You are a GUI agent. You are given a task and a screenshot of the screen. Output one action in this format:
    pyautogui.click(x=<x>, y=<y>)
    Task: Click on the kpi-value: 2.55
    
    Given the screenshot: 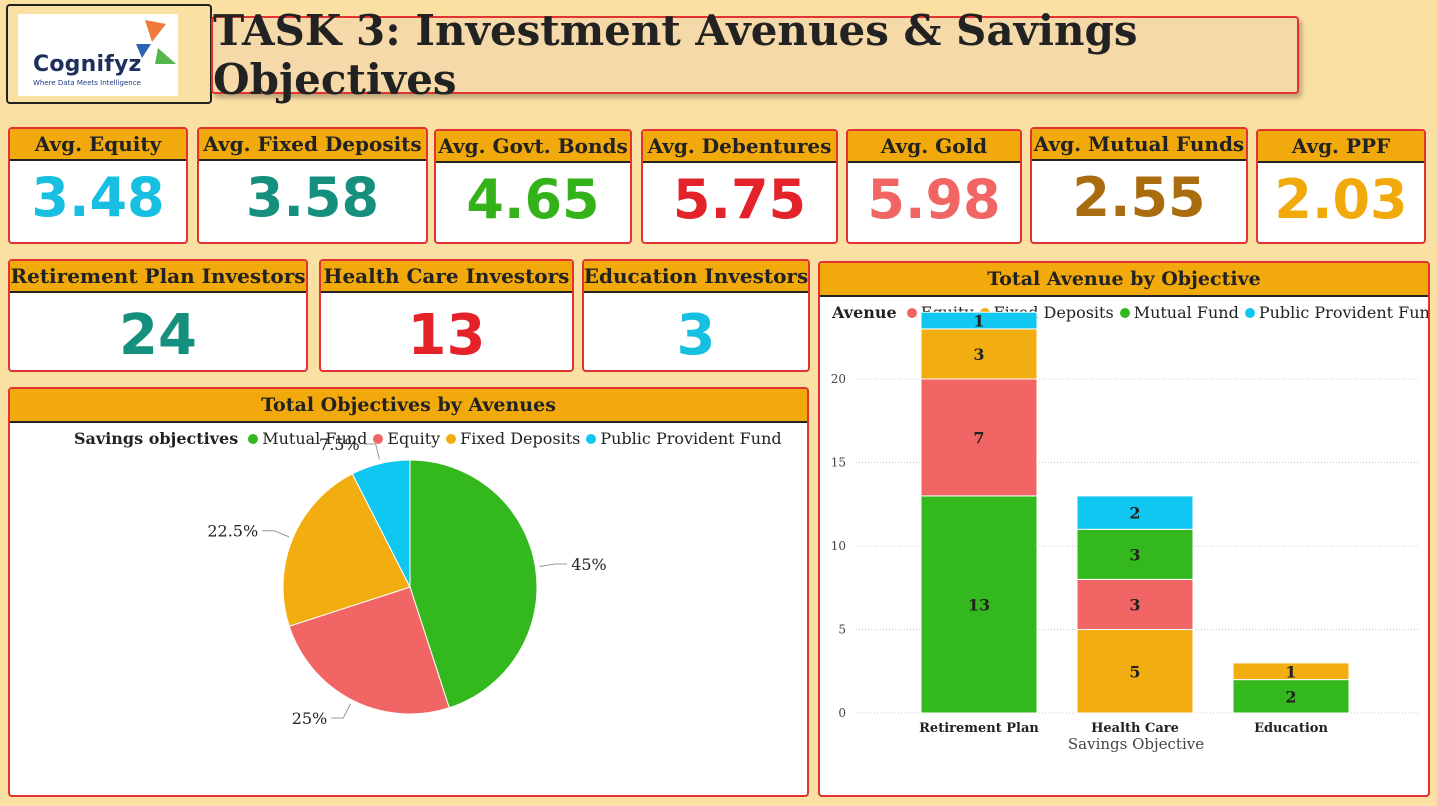 What is the action you would take?
    pyautogui.click(x=1139, y=197)
    